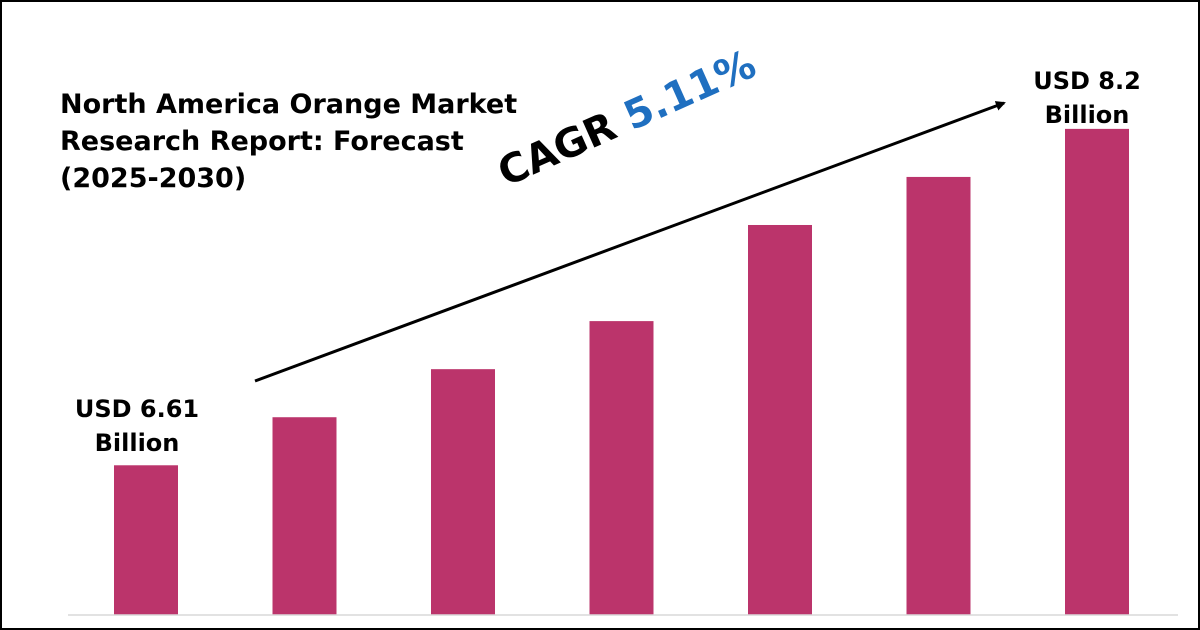 The width and height of the screenshot is (1200, 630). What do you see at coordinates (289, 104) in the screenshot?
I see `chart-title-line-1: North America Orange Market` at bounding box center [289, 104].